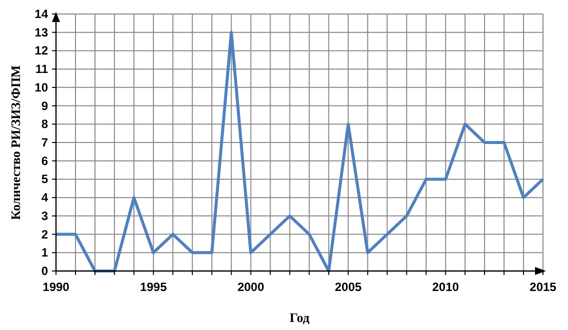 The height and width of the screenshot is (330, 568). I want to click on y-axis-title: Количество РИ/ЗИЗ/ФПМ, so click(15, 142).